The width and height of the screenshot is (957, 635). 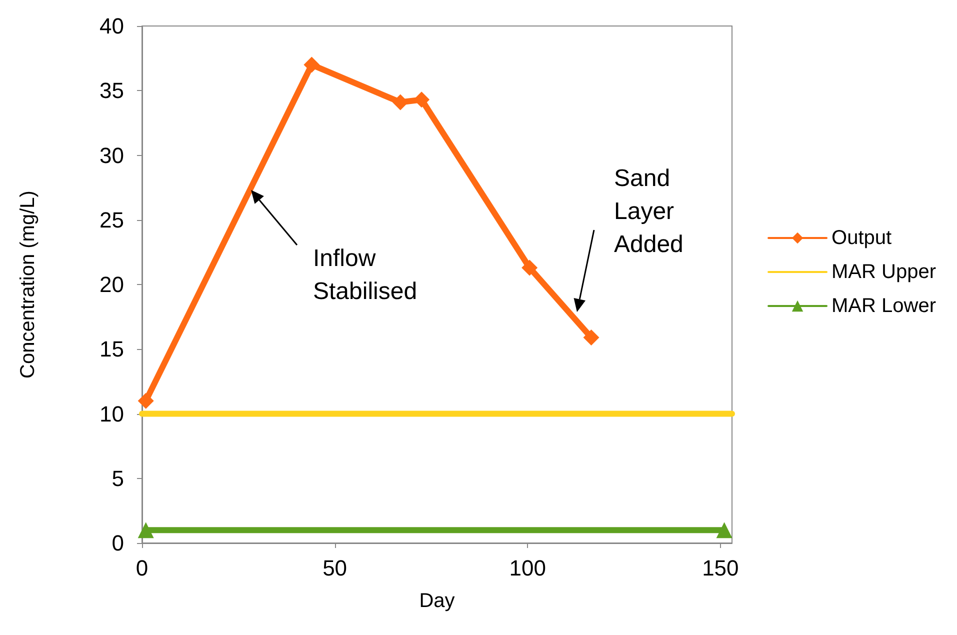 What do you see at coordinates (527, 568) in the screenshot?
I see `x-tick-label: 100` at bounding box center [527, 568].